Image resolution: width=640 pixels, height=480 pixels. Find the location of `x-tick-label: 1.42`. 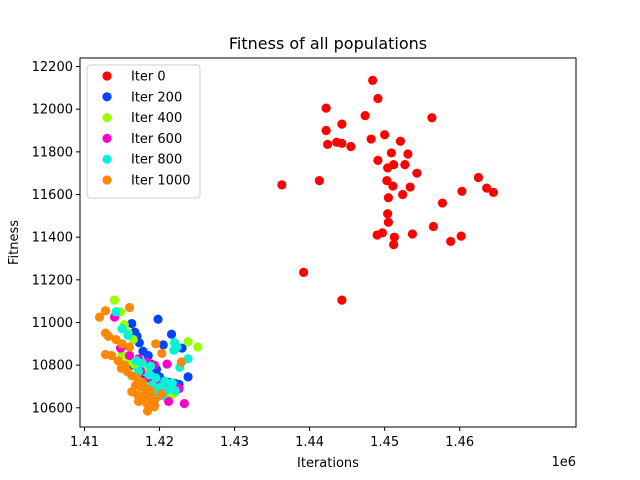

x-tick-label: 1.42 is located at coordinates (159, 442).